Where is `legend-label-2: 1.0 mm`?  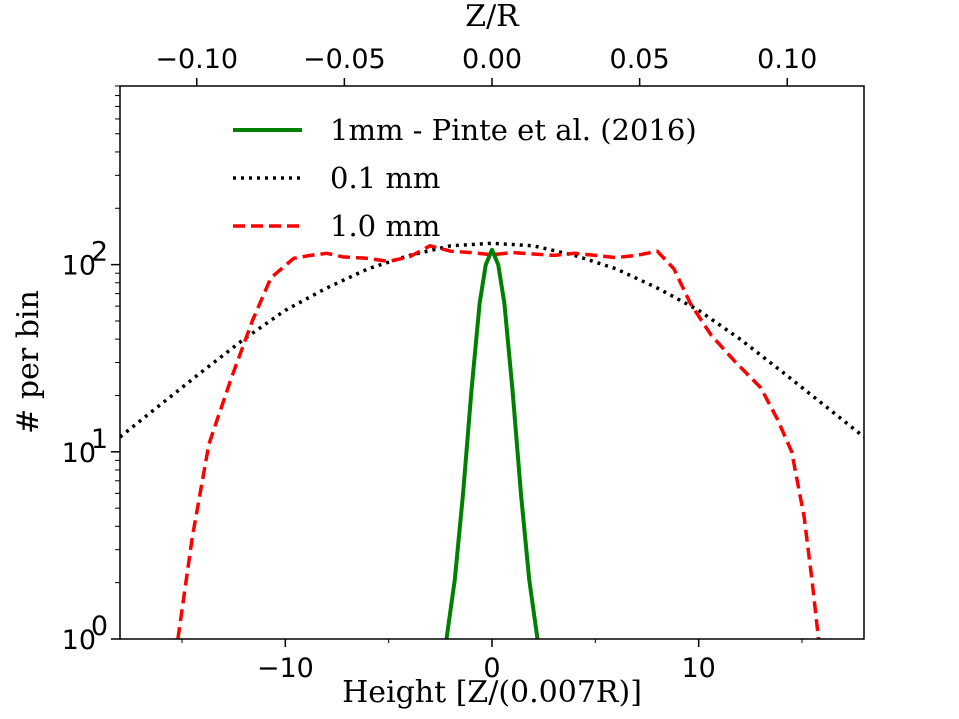
legend-label-2: 1.0 mm is located at coordinates (385, 226).